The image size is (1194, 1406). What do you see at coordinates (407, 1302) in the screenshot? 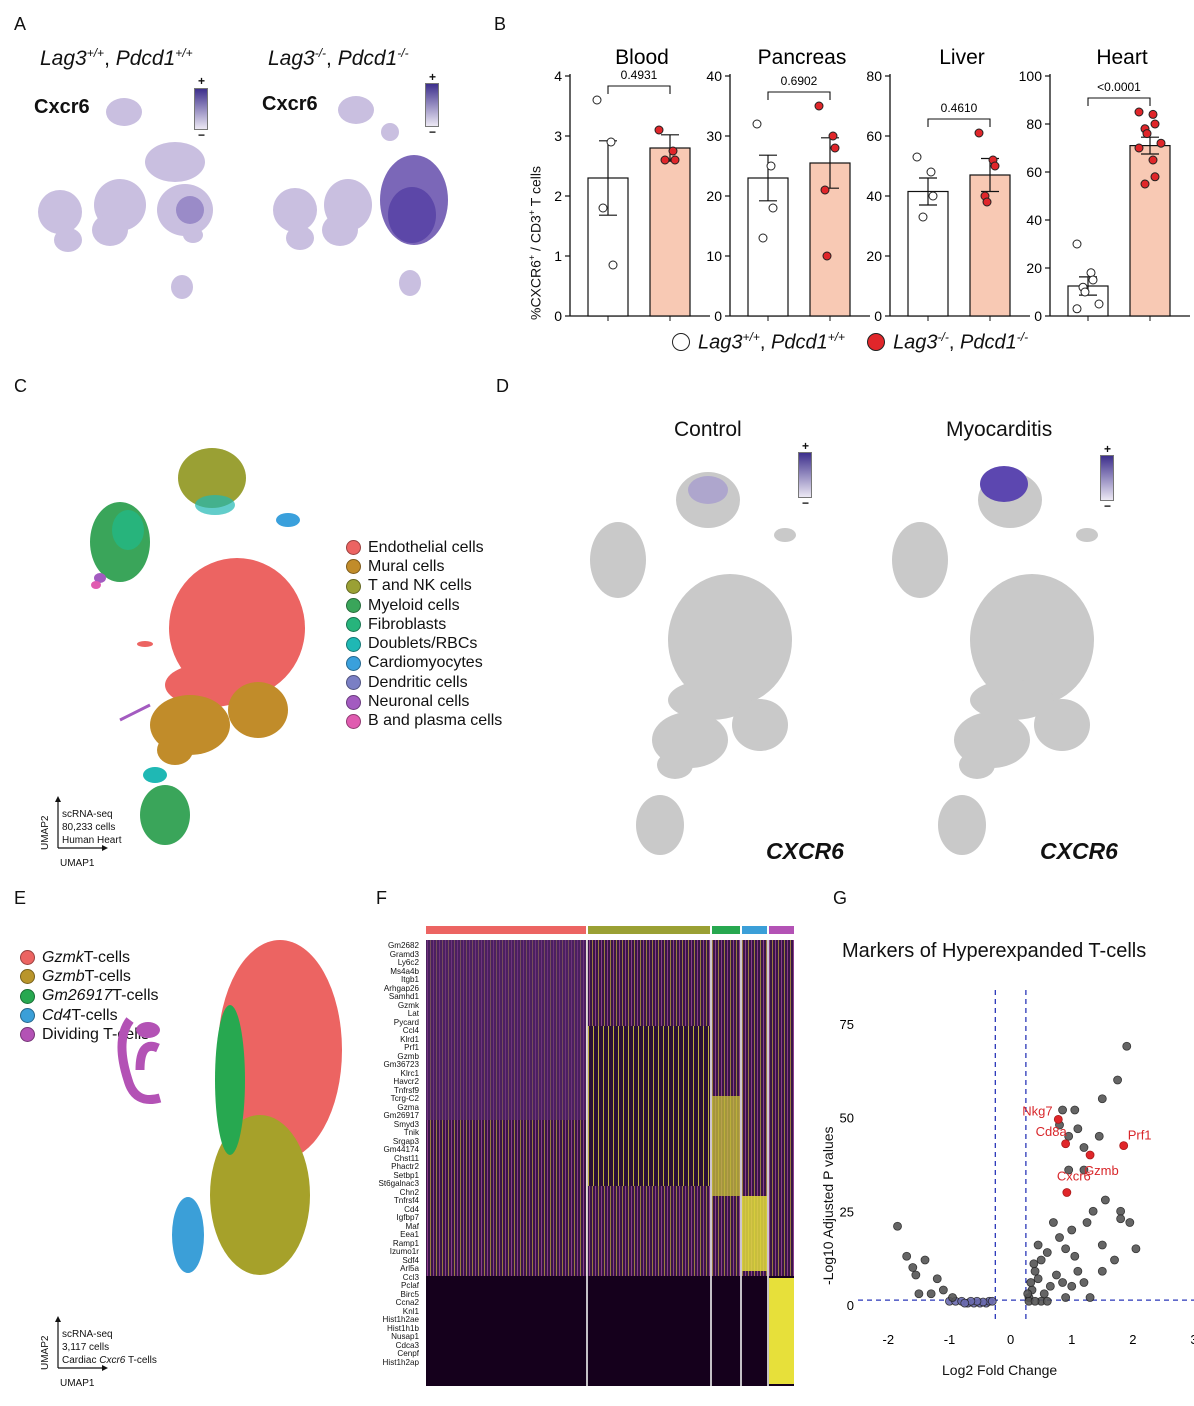
I see `heatmap-gene-label: Ccna2` at bounding box center [407, 1302].